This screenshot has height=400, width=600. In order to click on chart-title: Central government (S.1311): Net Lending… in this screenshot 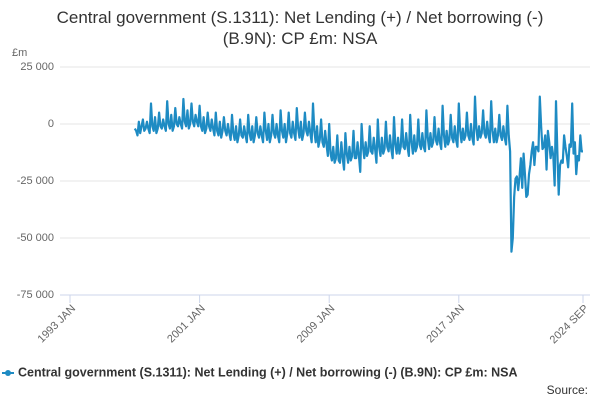, I will do `click(300, 28)`.